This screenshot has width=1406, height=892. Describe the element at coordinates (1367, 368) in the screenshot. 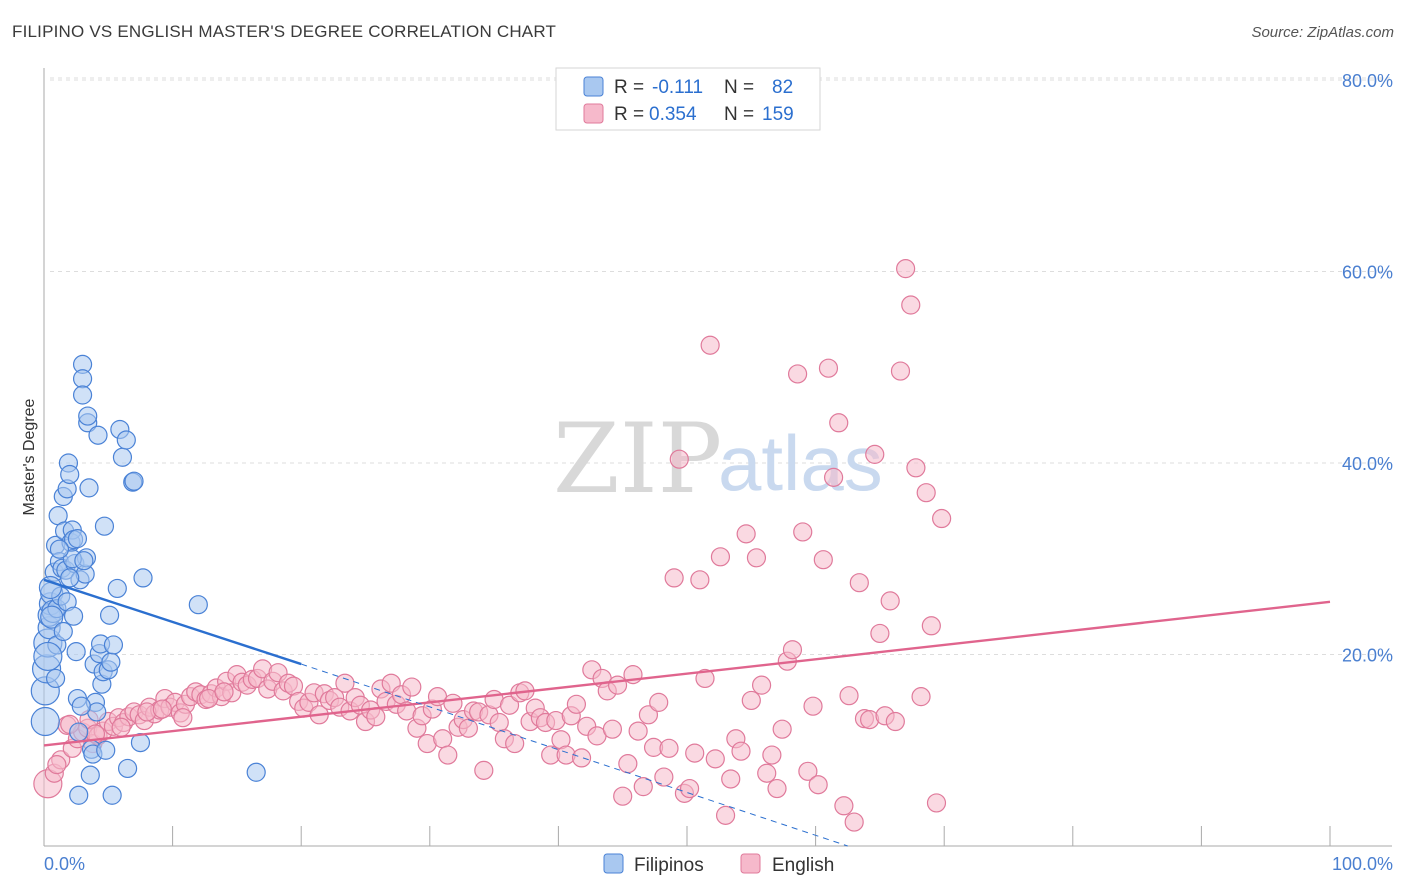

I see `y-tick-labels: 20.0% 40.0% 60.0% 80.0%` at that location.